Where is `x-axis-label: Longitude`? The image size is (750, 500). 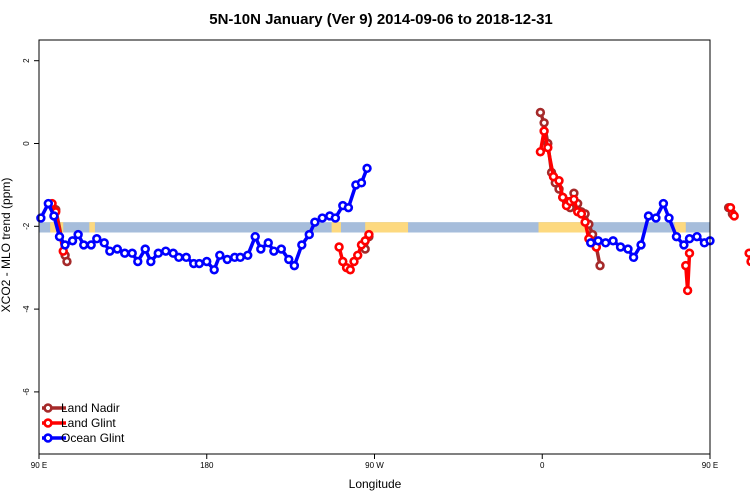
x-axis-label: Longitude is located at coordinates (375, 484).